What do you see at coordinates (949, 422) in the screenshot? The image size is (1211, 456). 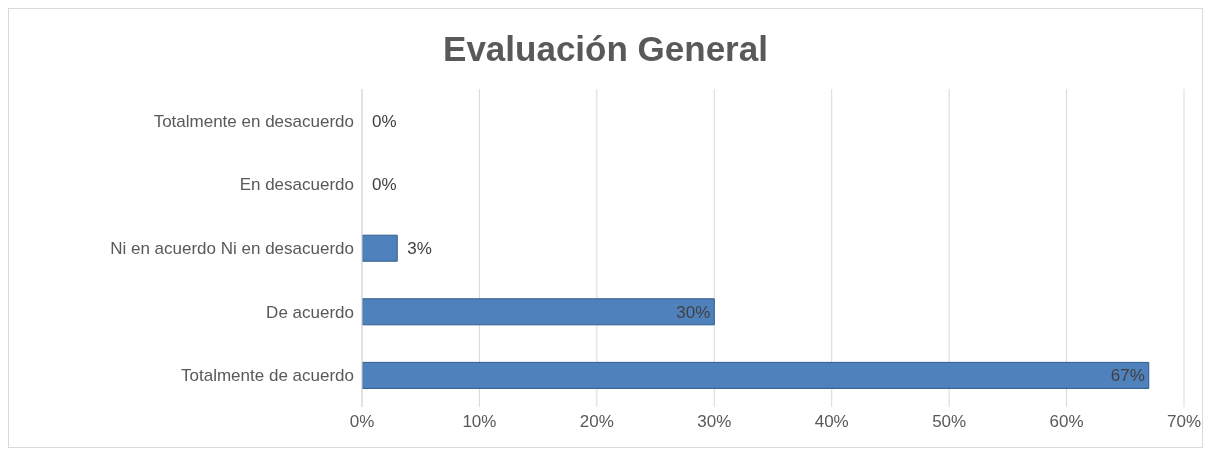 I see `x-tick-label: 50%` at bounding box center [949, 422].